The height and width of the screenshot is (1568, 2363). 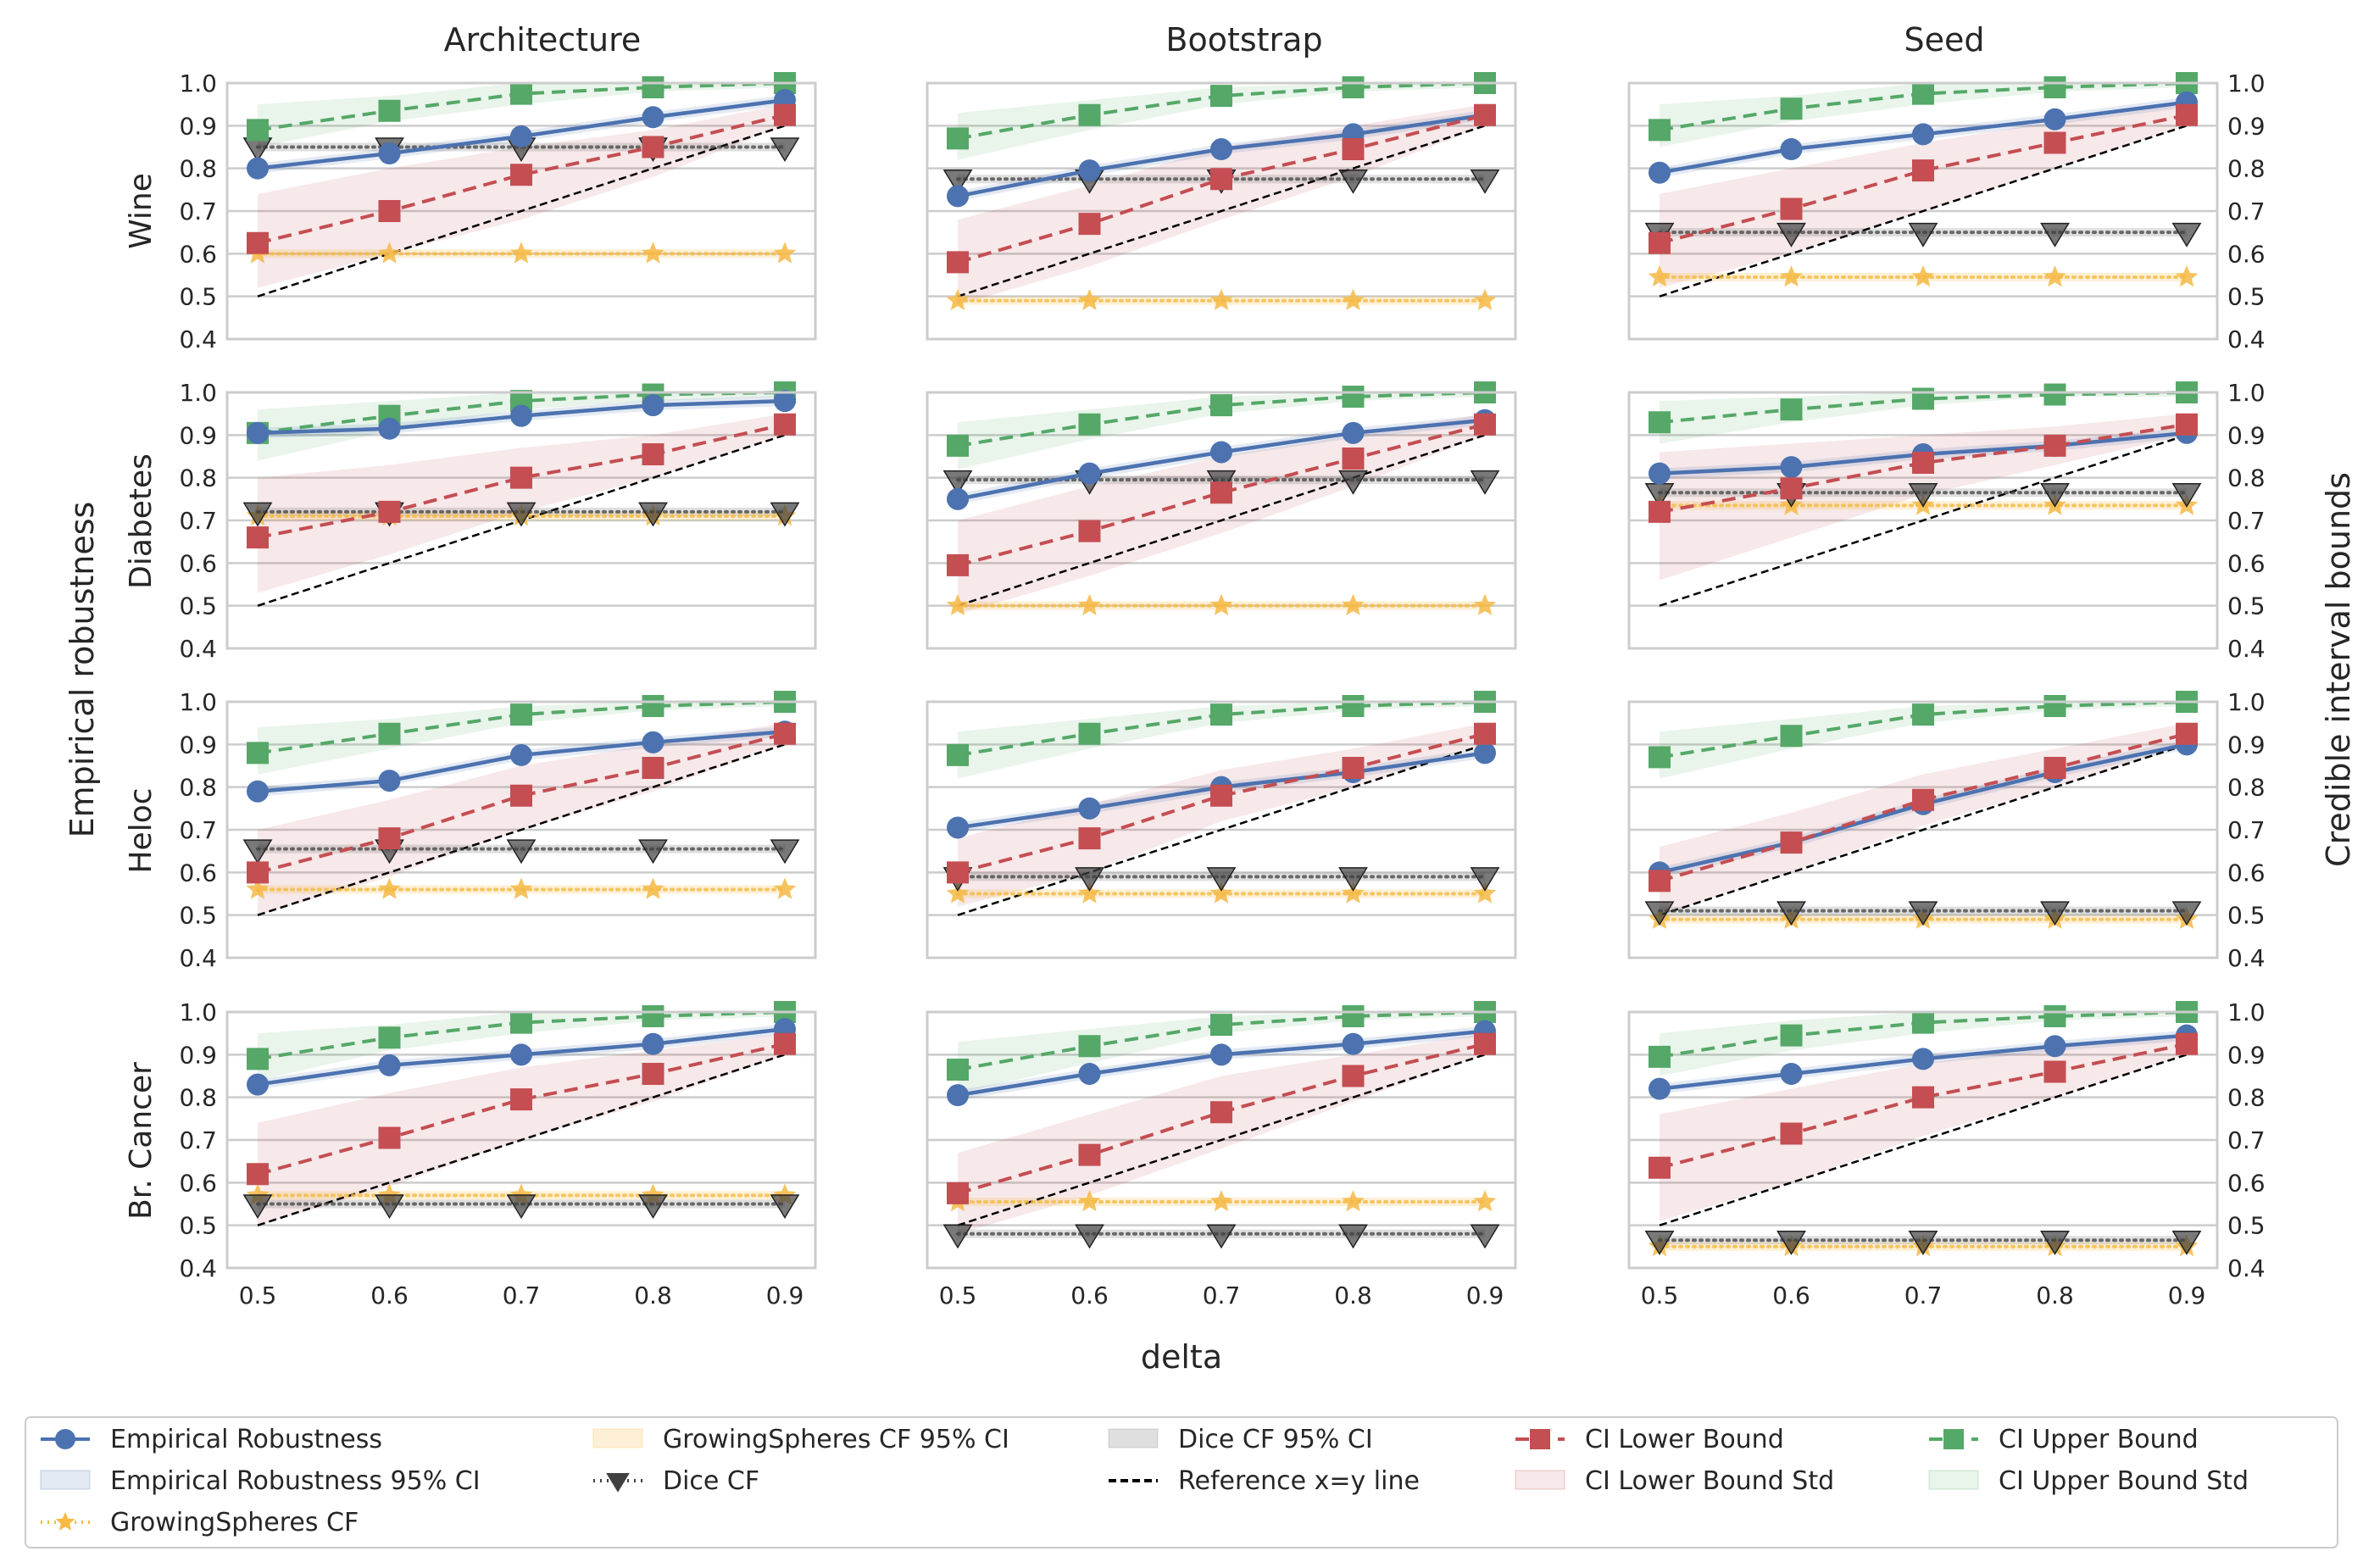 I want to click on x-tick-label: 0.7, so click(x=1222, y=1295).